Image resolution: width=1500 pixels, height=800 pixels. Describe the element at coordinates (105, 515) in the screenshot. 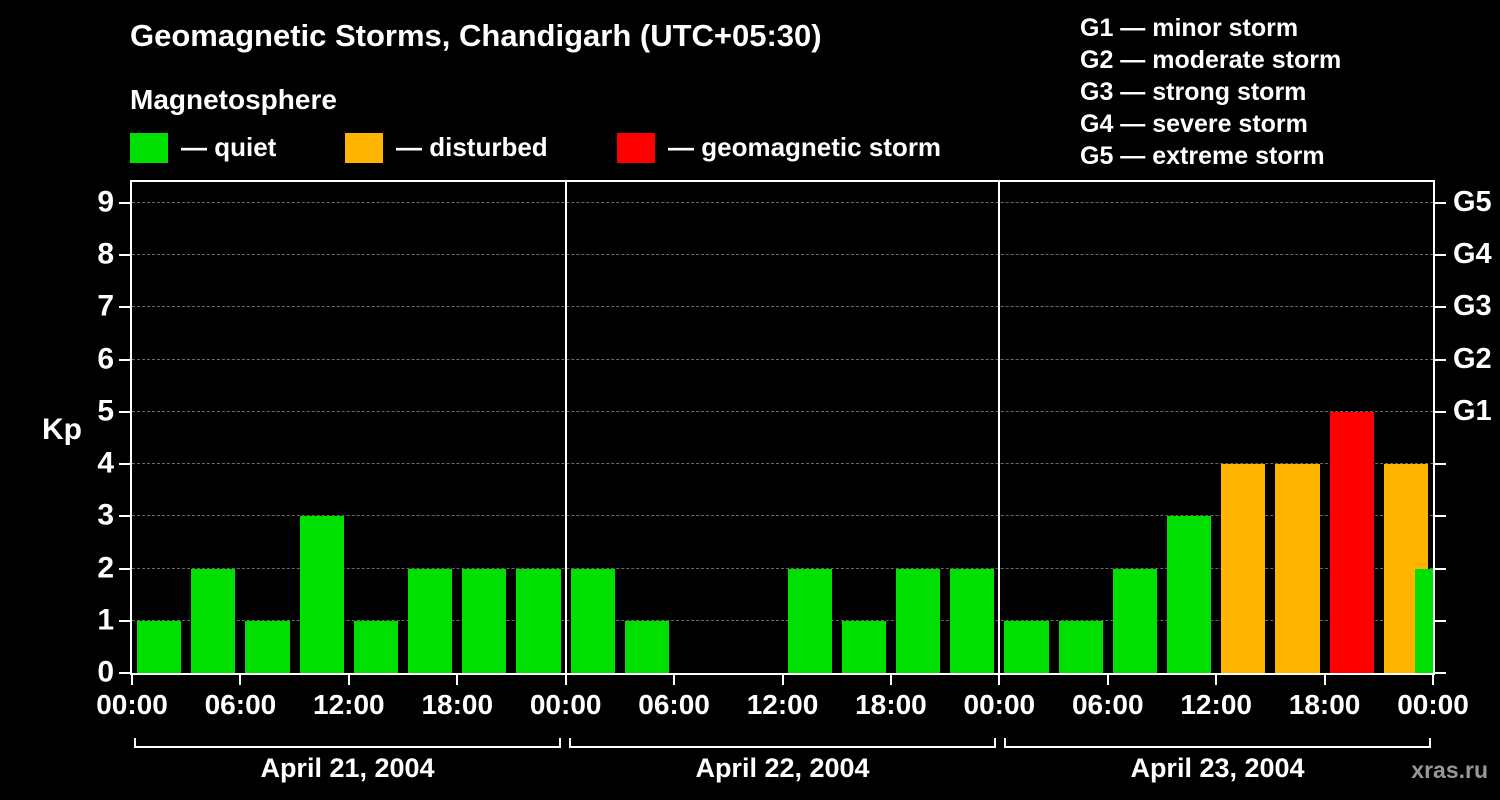

I see `y-tick-label: 3` at that location.